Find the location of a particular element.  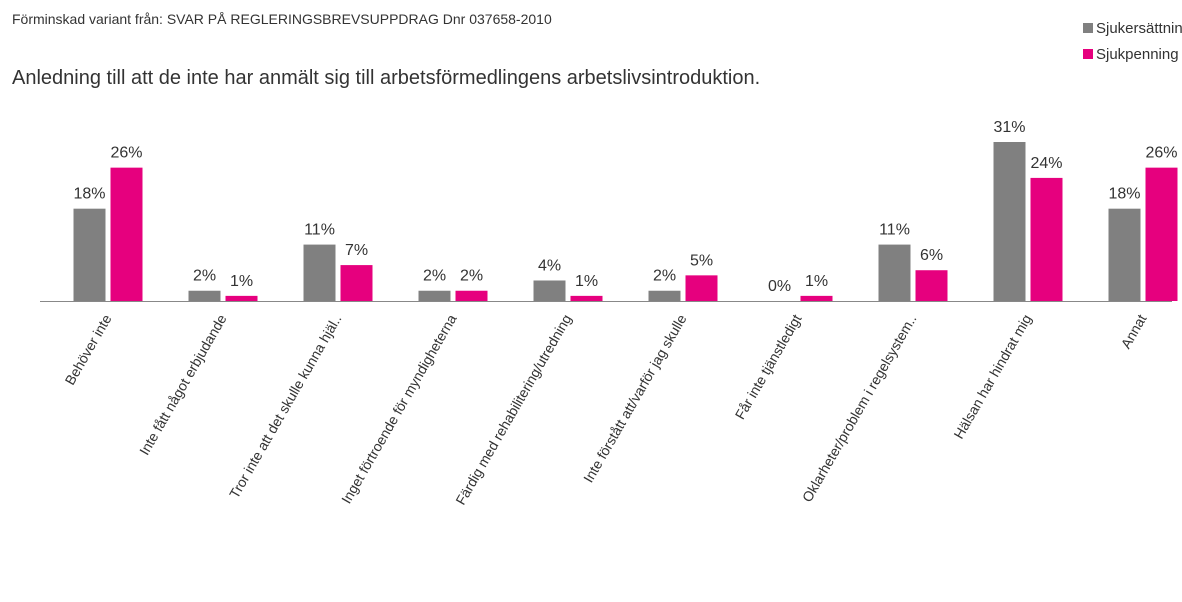

x-tick-label: Färdig med rehabilitering/utredning is located at coordinates (513, 410).